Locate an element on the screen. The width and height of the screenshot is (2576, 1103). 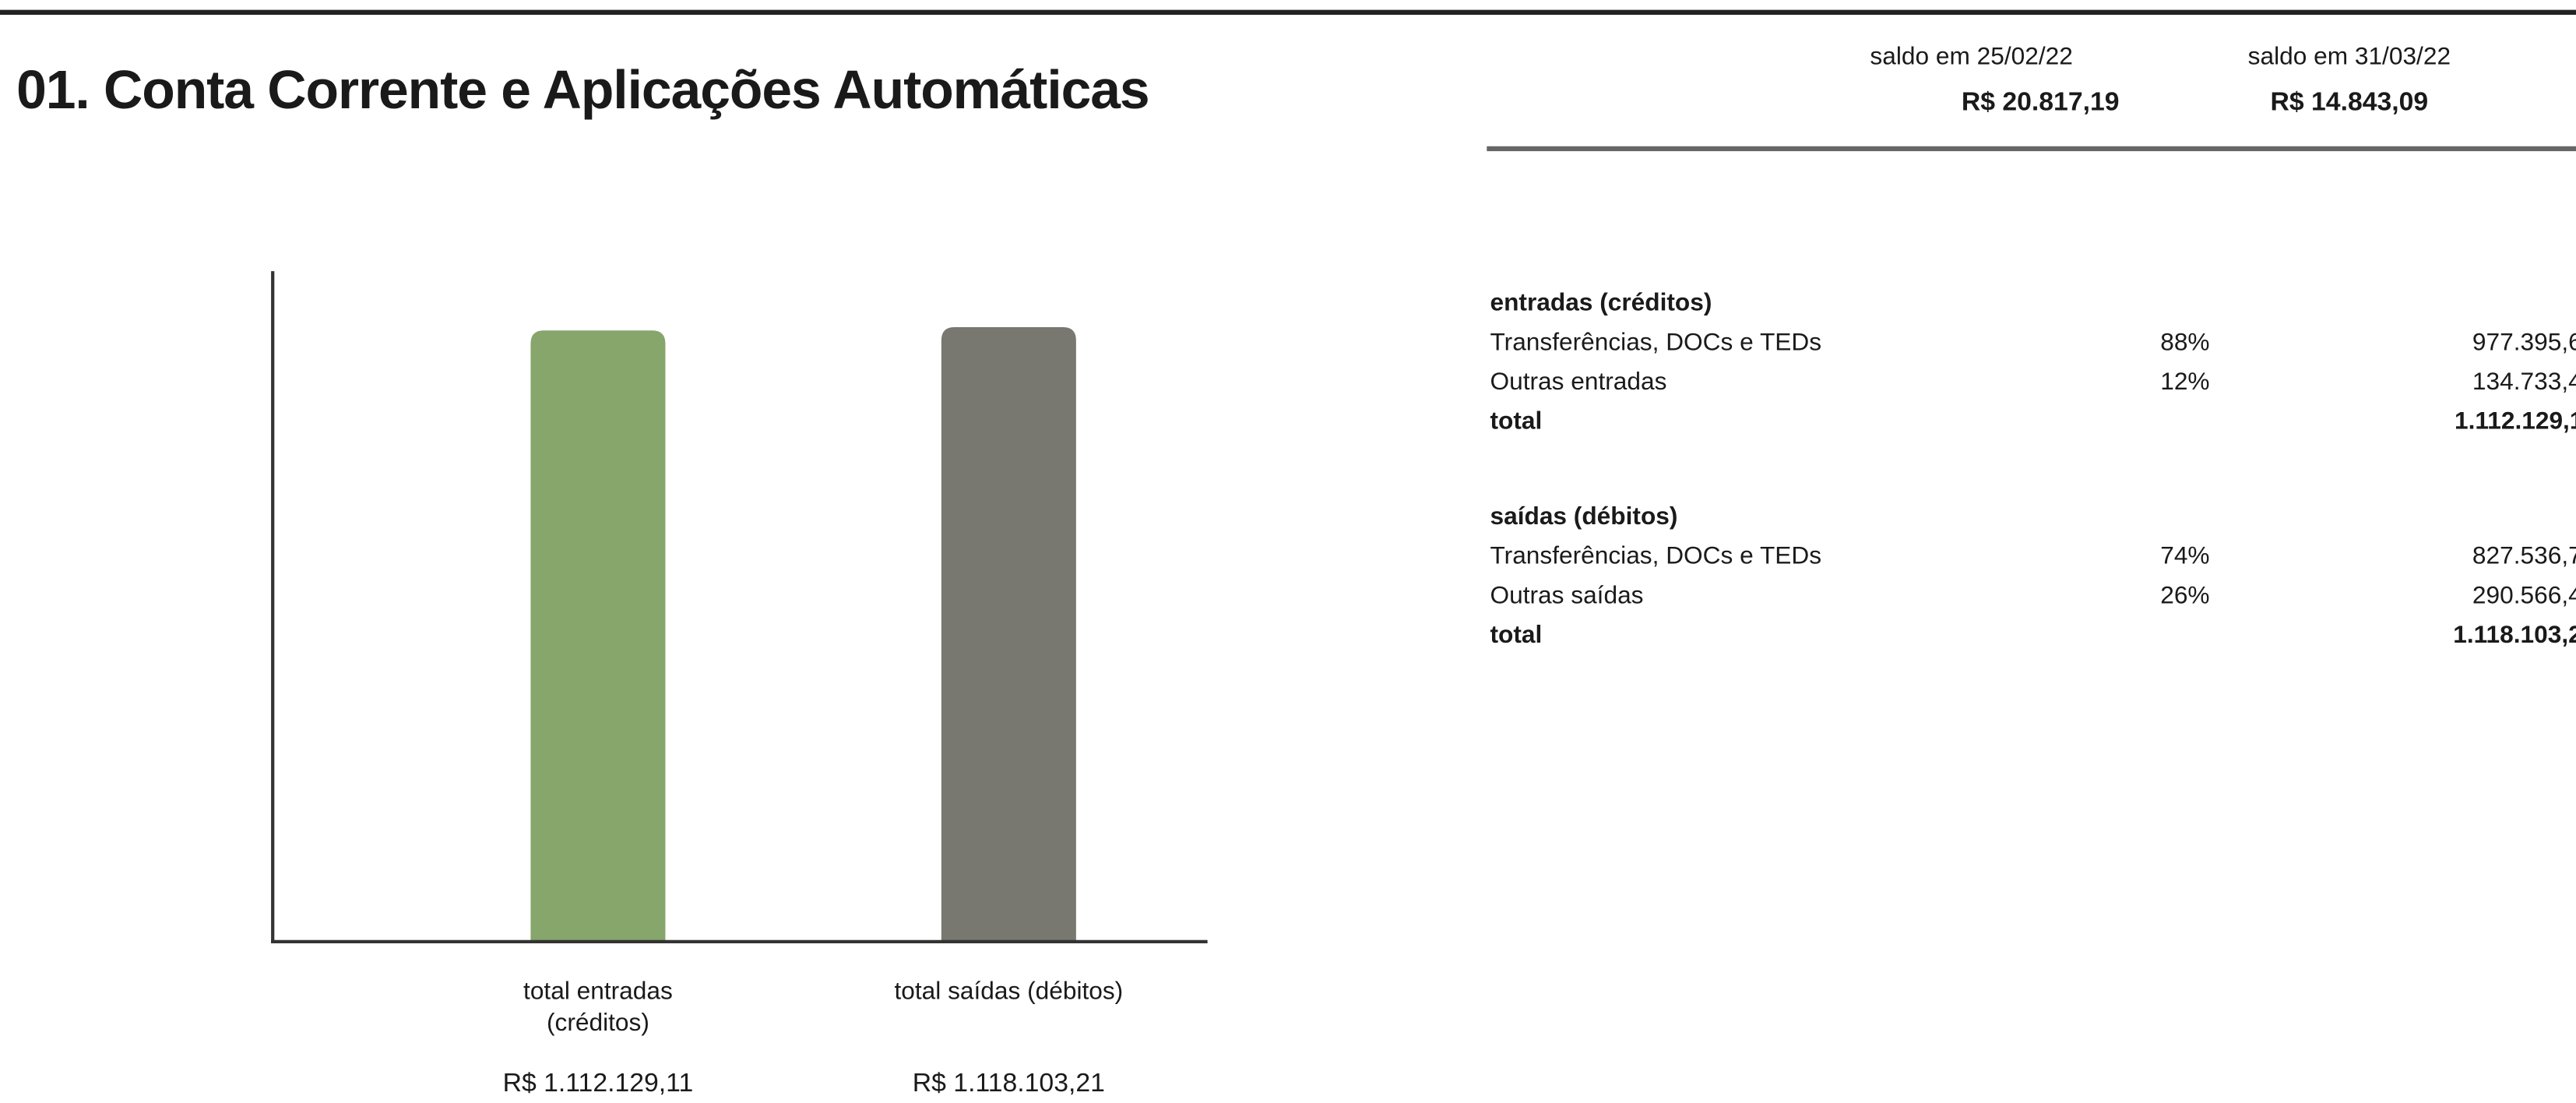
row-value: 134.733,48 is located at coordinates (2524, 382).